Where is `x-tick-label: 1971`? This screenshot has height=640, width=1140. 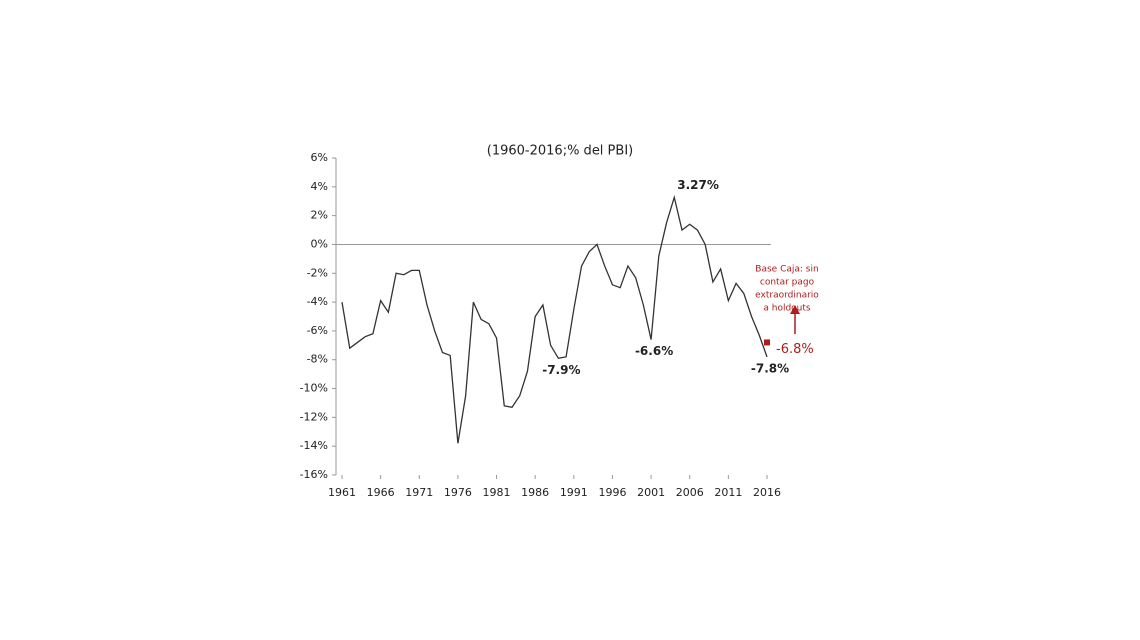
x-tick-label: 1971 is located at coordinates (419, 492).